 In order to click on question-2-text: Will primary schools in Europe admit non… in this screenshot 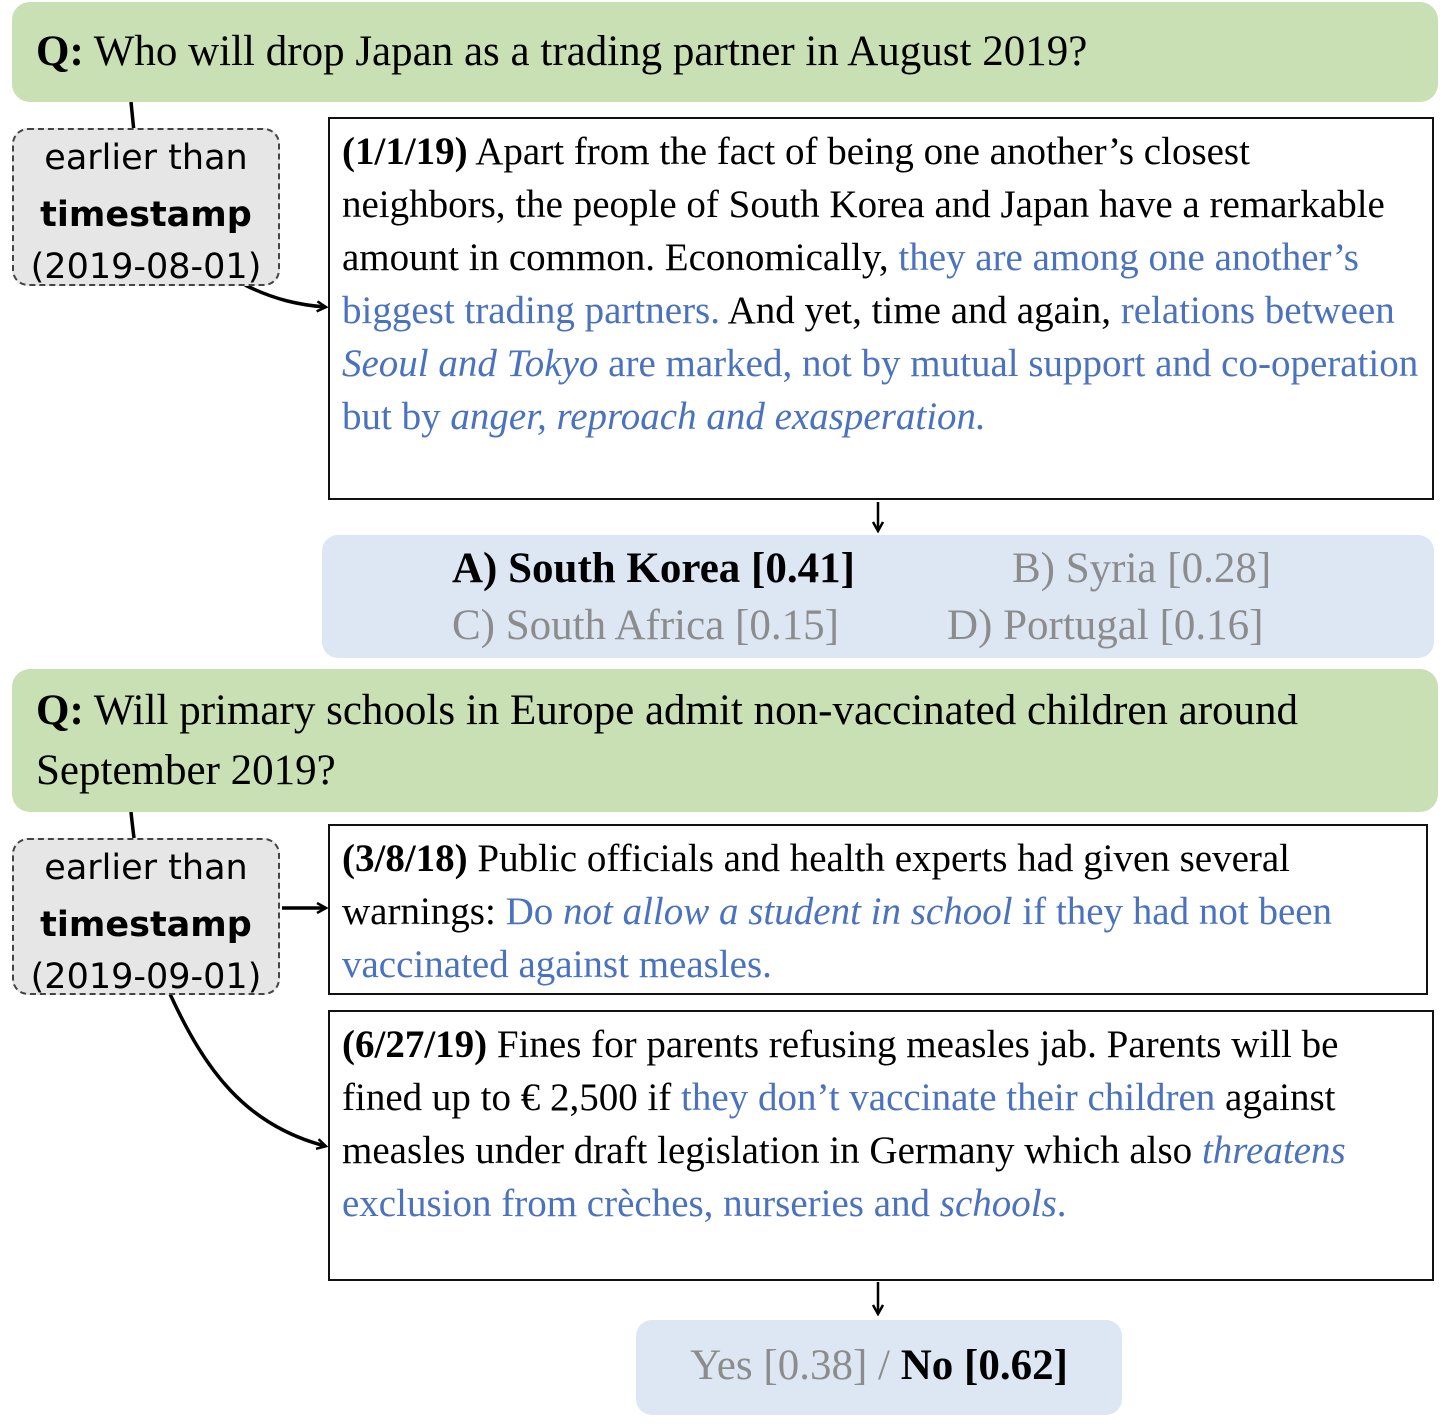, I will do `click(667, 740)`.